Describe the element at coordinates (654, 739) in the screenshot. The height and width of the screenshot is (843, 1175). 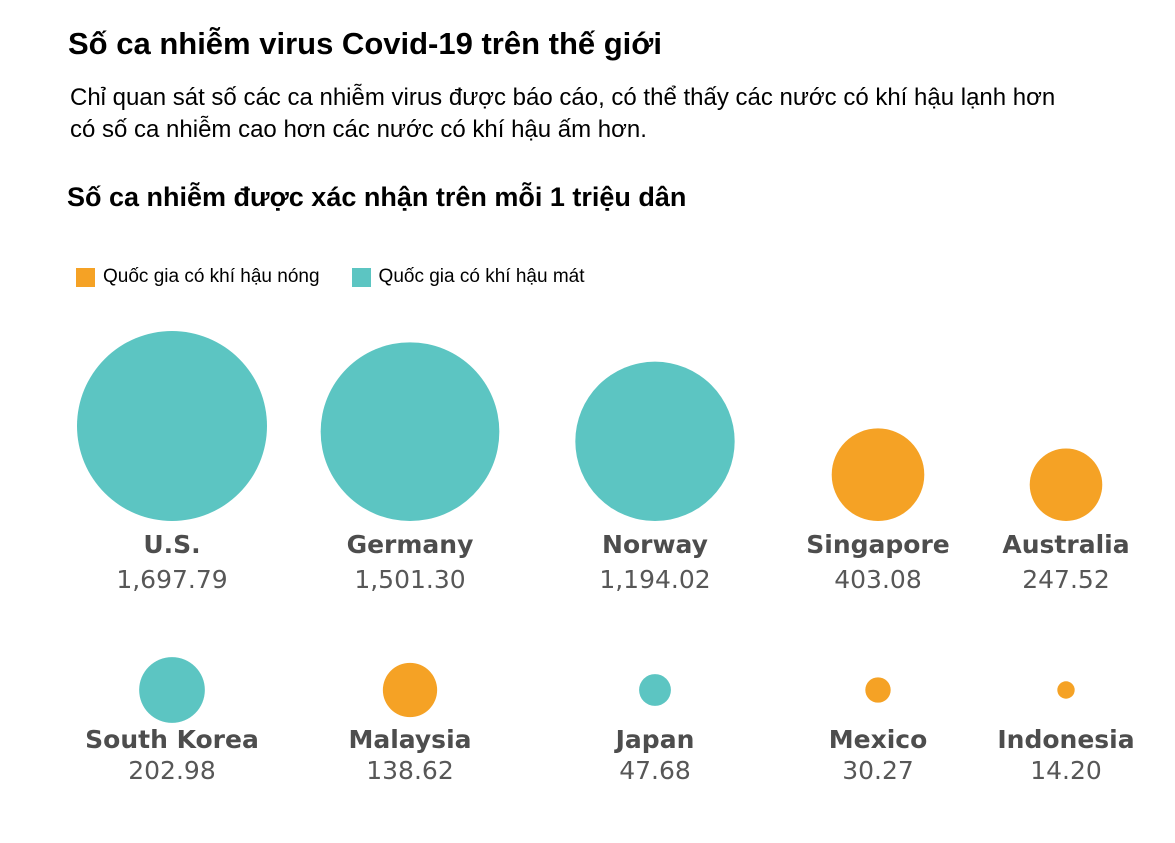
I see `country-label-japan: Japan` at that location.